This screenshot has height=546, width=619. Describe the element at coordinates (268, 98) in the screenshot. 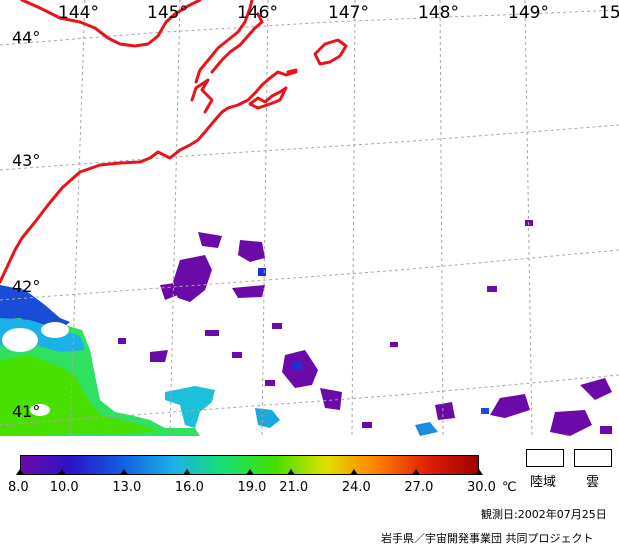

I see `coast-shikotan` at that location.